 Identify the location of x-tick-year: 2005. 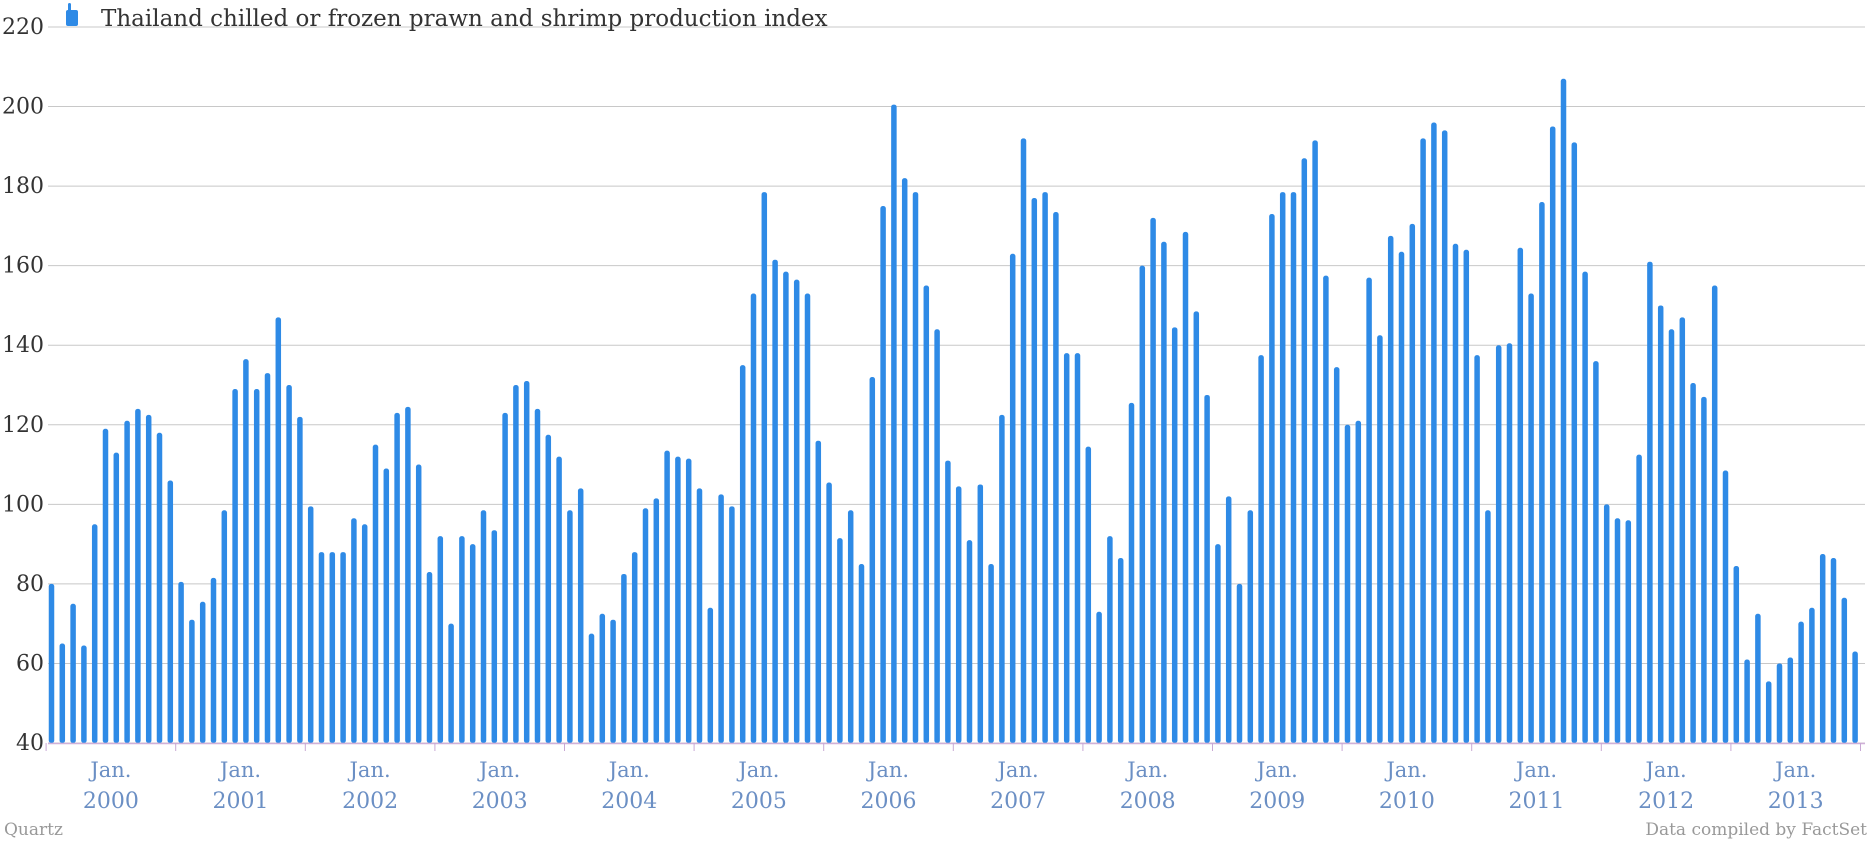
(759, 801).